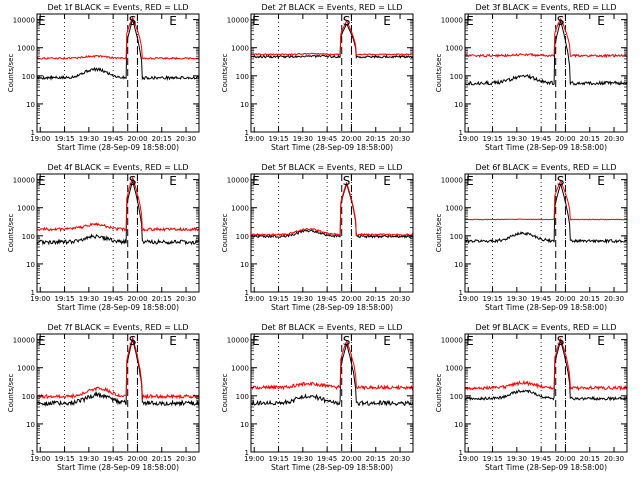 The image size is (640, 480). Describe the element at coordinates (331, 7) in the screenshot. I see `panel-title: Det 2f BLACK = Events, RED = LLD` at that location.